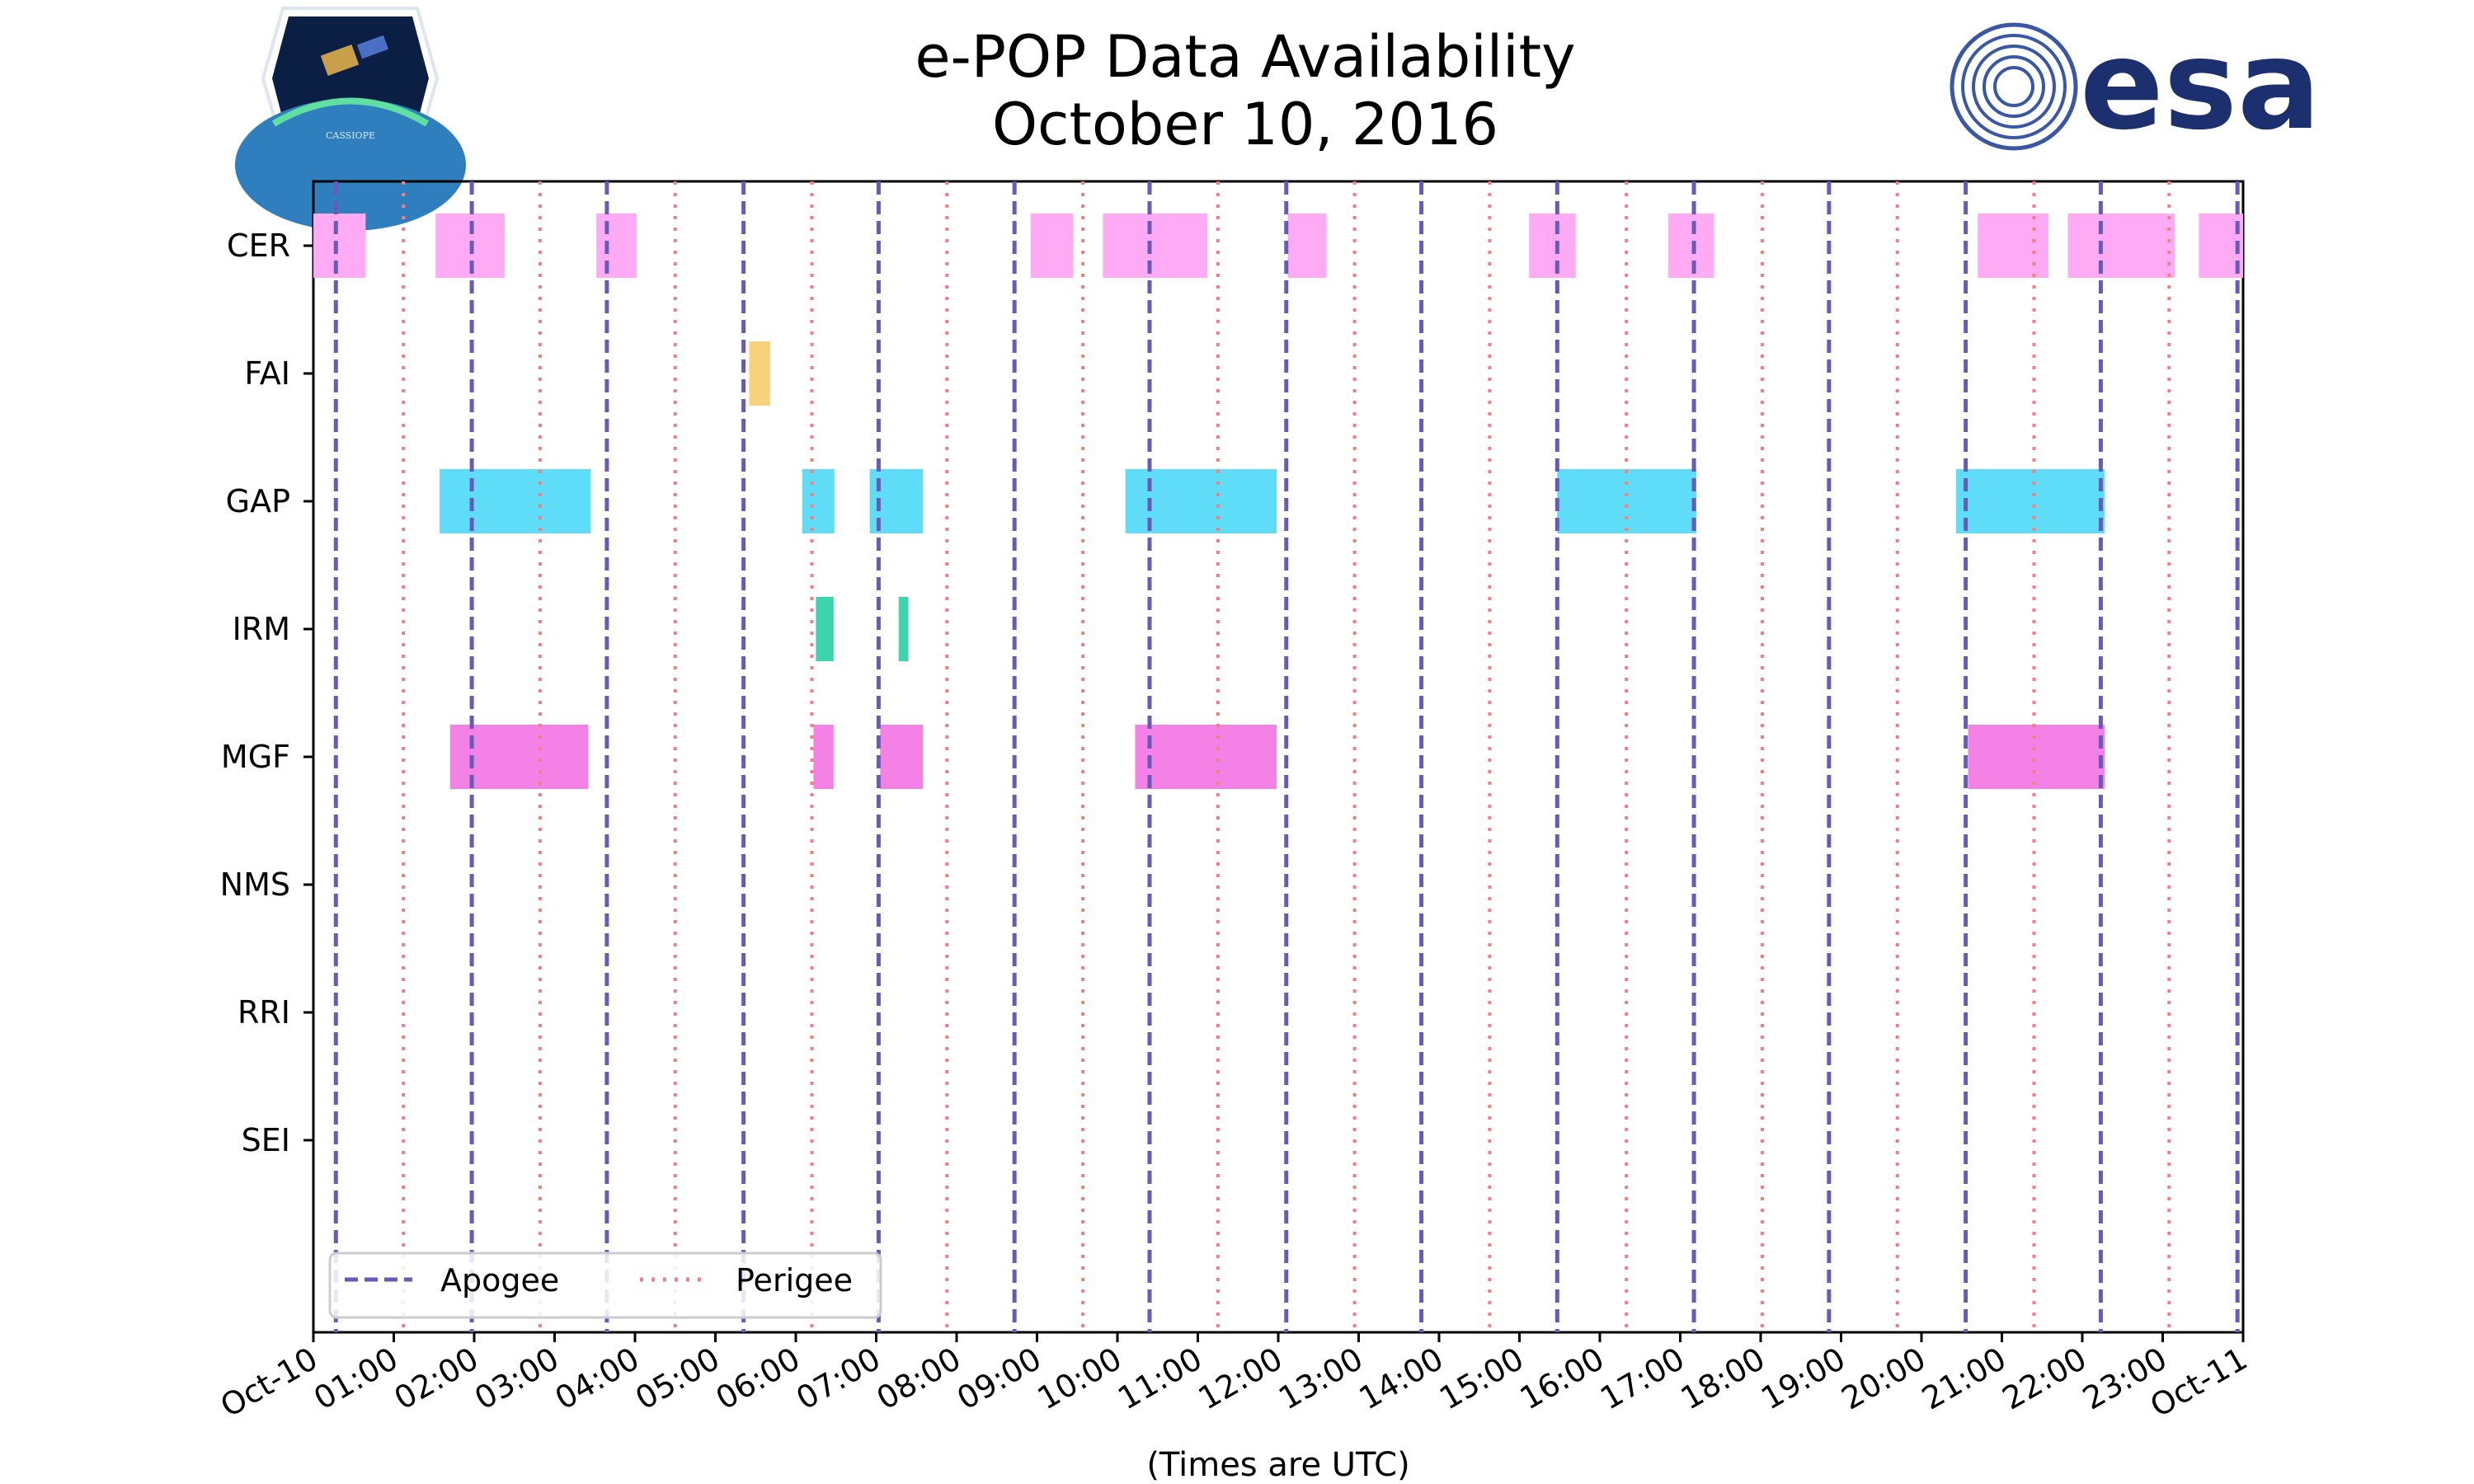 Image resolution: width=2474 pixels, height=1484 pixels. I want to click on x-tick-label-7: 07:00, so click(838, 1379).